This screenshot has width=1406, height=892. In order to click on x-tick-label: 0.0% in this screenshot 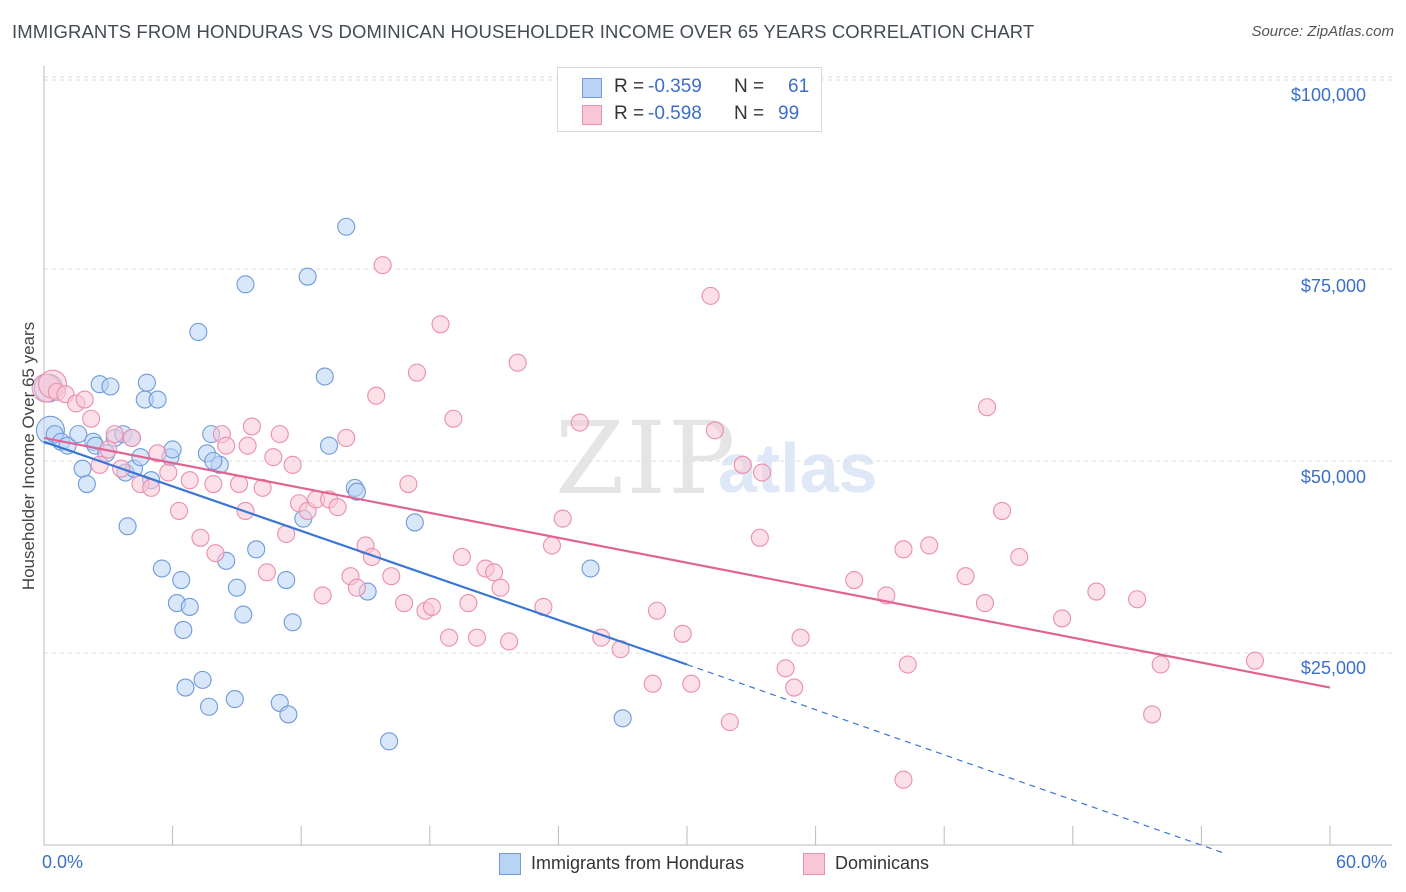, I will do `click(63, 862)`.